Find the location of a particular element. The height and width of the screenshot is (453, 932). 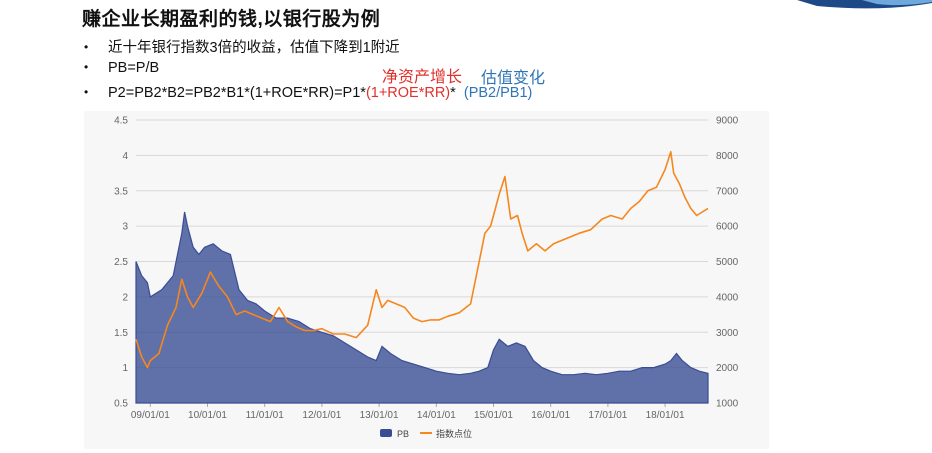

bullet-item-pb-definition: • PB=P/B is located at coordinates (121, 68).